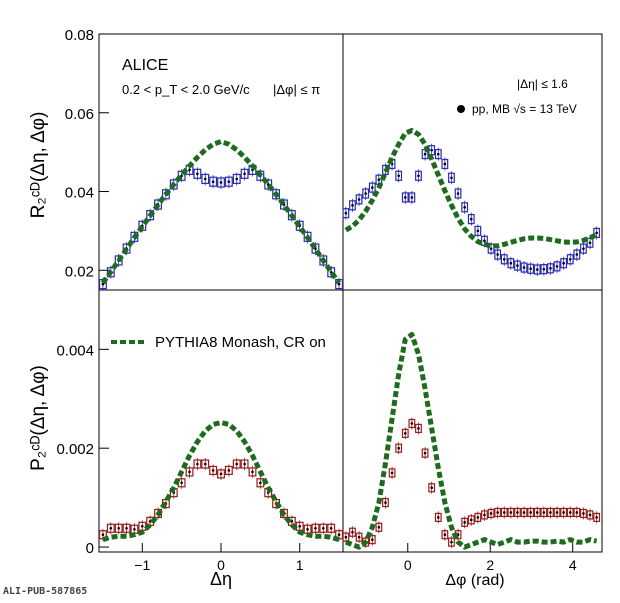 The image size is (620, 603). I want to click on y-tick-label: 0.004, so click(75, 350).